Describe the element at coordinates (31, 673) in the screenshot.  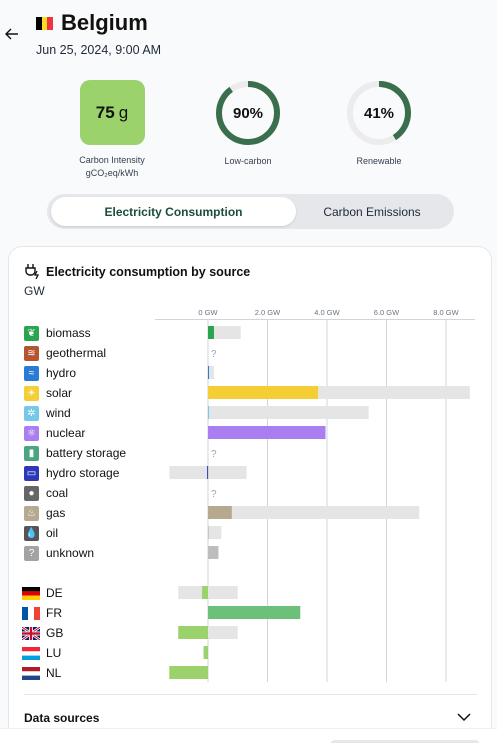
I see `flag-nl-icon` at that location.